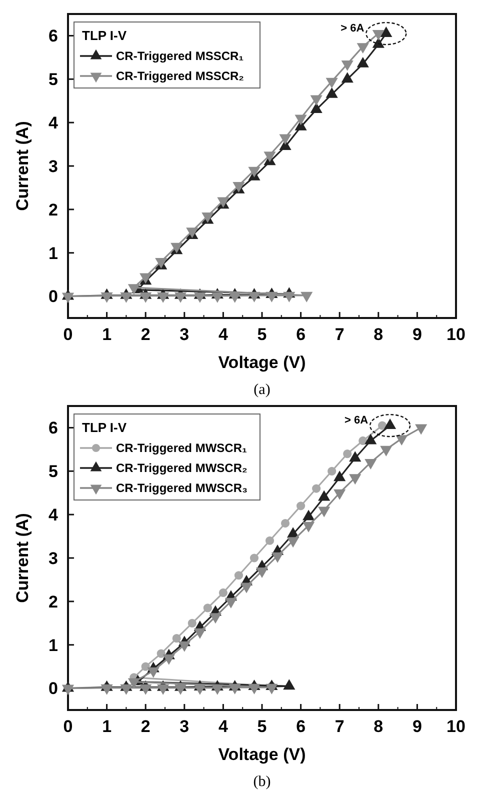 The image size is (480, 803). What do you see at coordinates (182, 468) in the screenshot?
I see `legend-label: CR-Triggered MWSCR₂` at bounding box center [182, 468].